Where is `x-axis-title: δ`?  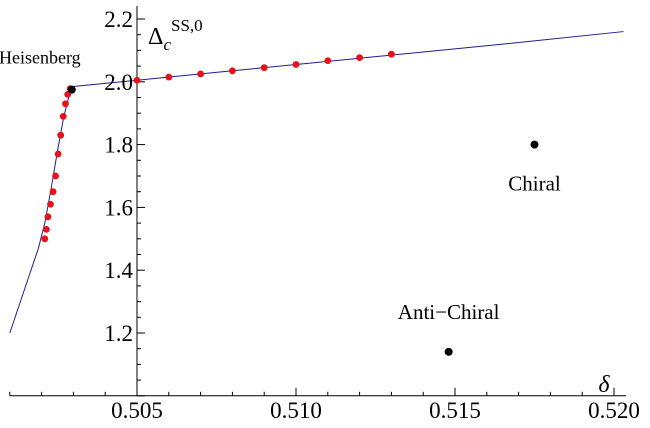
x-axis-title: δ is located at coordinates (604, 385).